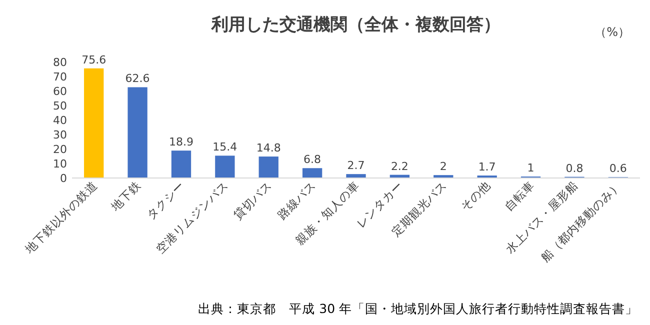 This screenshot has width=650, height=325. Describe the element at coordinates (399, 166) in the screenshot. I see `data-label: 2.2` at that location.